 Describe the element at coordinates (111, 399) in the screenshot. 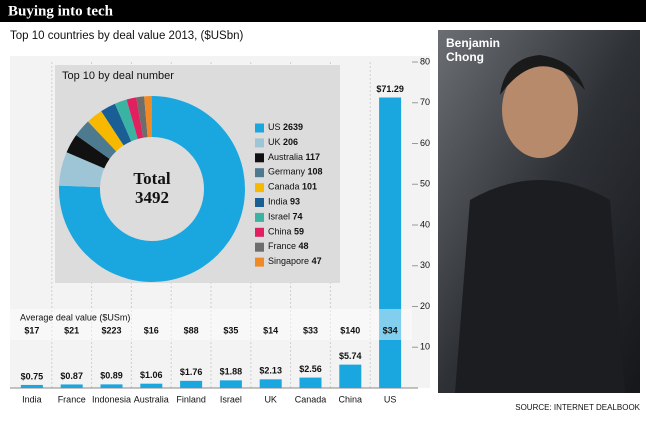

I see `x-tick-label: Indonesia` at that location.